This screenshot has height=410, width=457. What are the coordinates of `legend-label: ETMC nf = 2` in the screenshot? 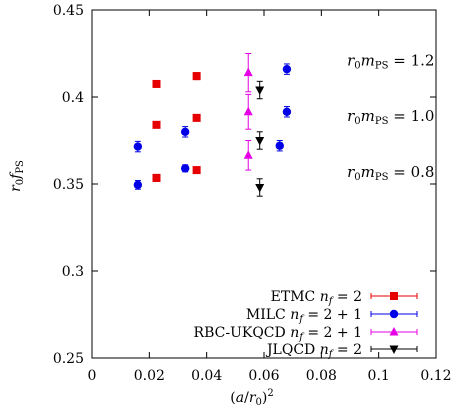 It's located at (316, 298).